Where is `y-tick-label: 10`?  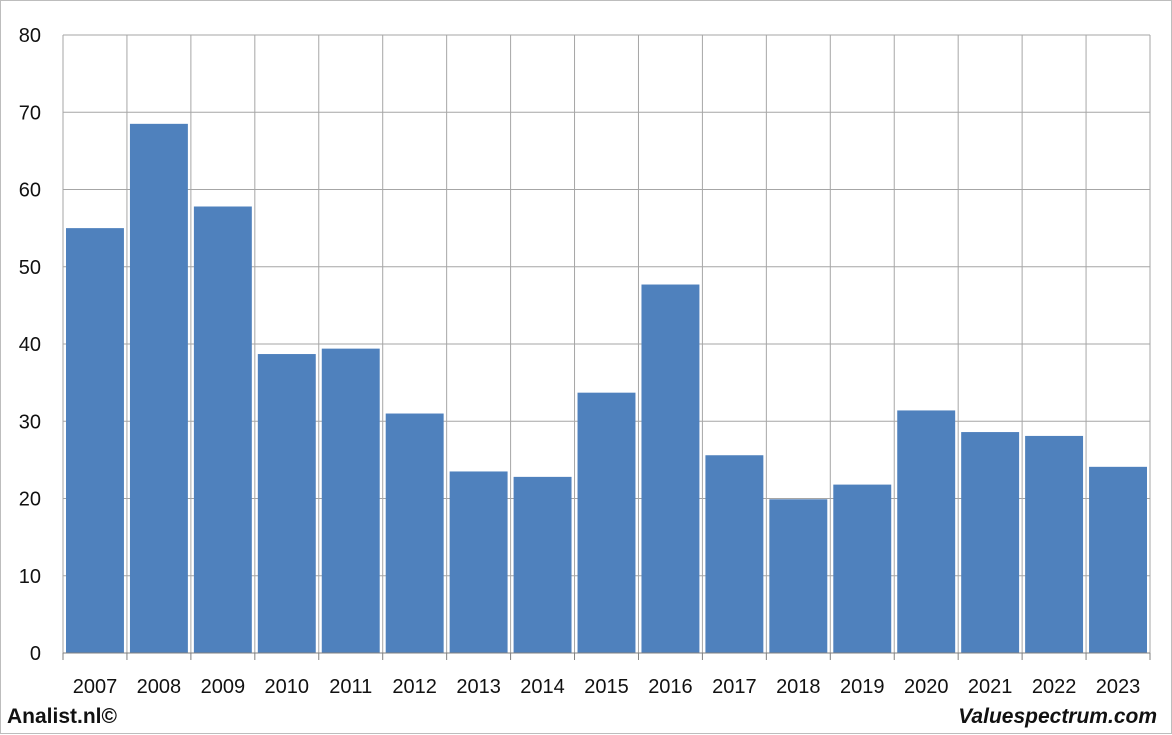 y-tick-label: 10 is located at coordinates (30, 577).